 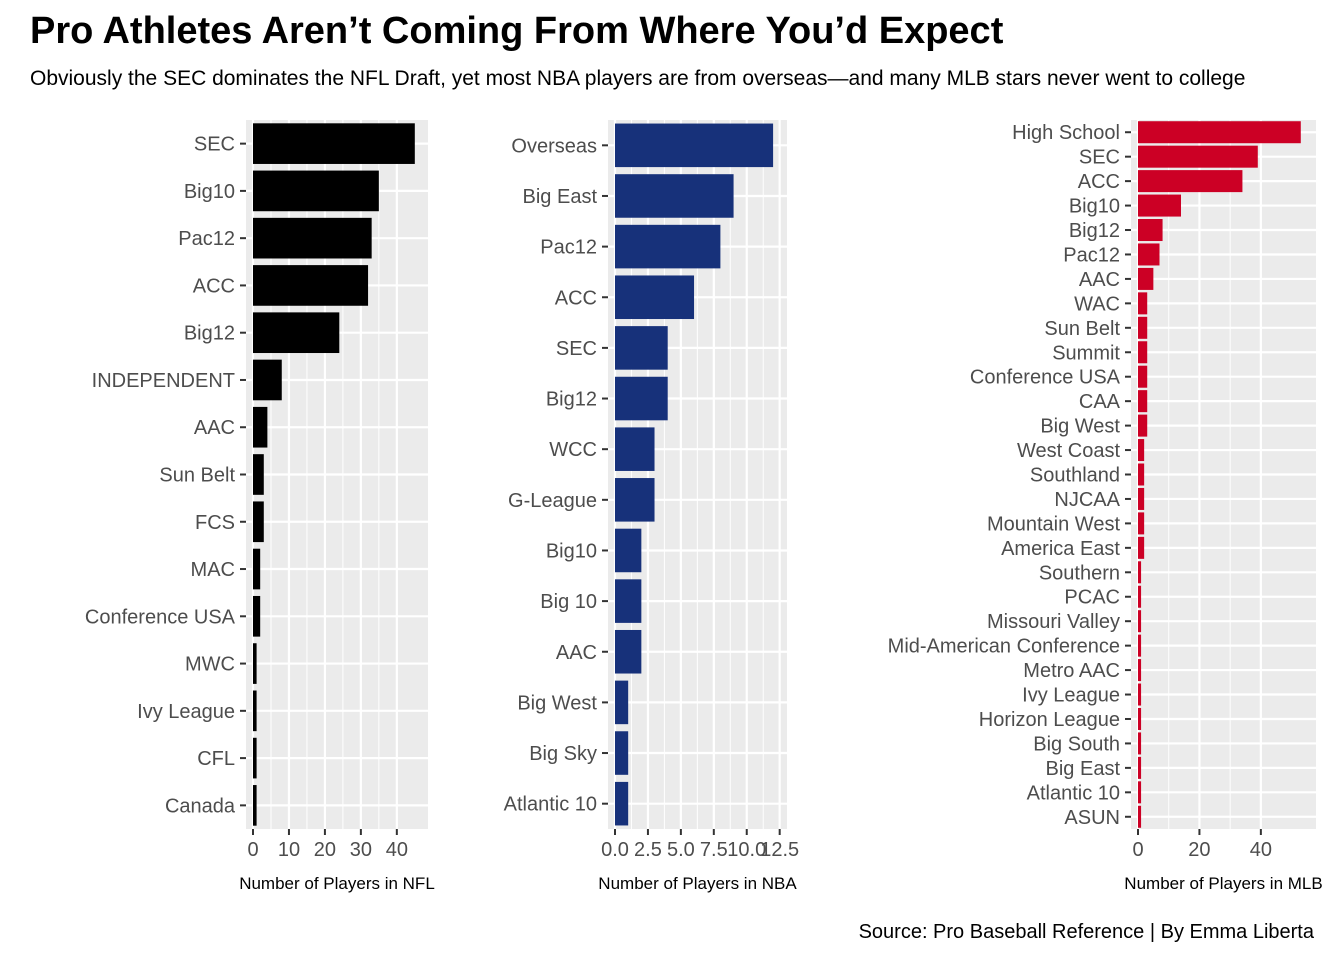 I want to click on mlb-category-label: High School, so click(x=1066, y=133).